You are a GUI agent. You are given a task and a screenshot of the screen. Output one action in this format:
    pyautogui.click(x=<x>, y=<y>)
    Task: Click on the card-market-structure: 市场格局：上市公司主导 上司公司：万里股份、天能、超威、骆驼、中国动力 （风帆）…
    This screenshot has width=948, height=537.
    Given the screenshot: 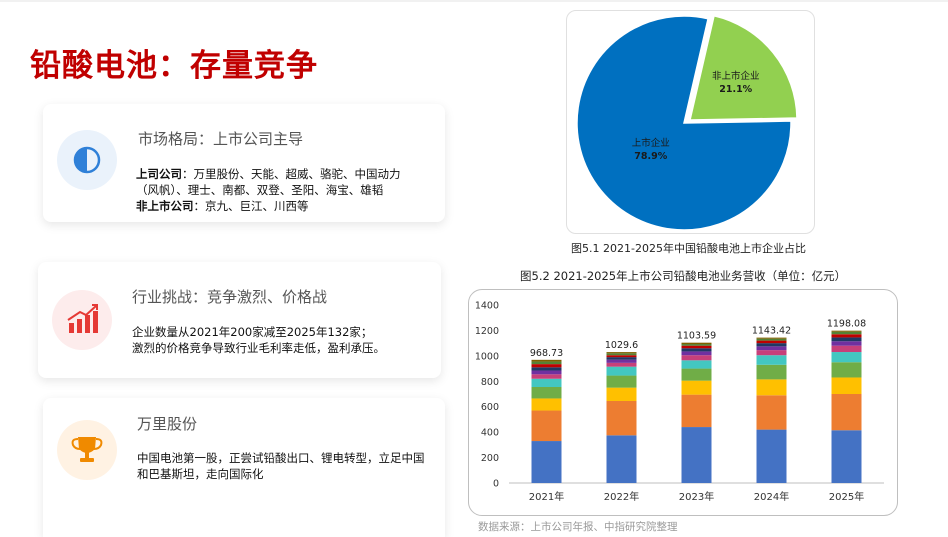 What is the action you would take?
    pyautogui.click(x=244, y=163)
    